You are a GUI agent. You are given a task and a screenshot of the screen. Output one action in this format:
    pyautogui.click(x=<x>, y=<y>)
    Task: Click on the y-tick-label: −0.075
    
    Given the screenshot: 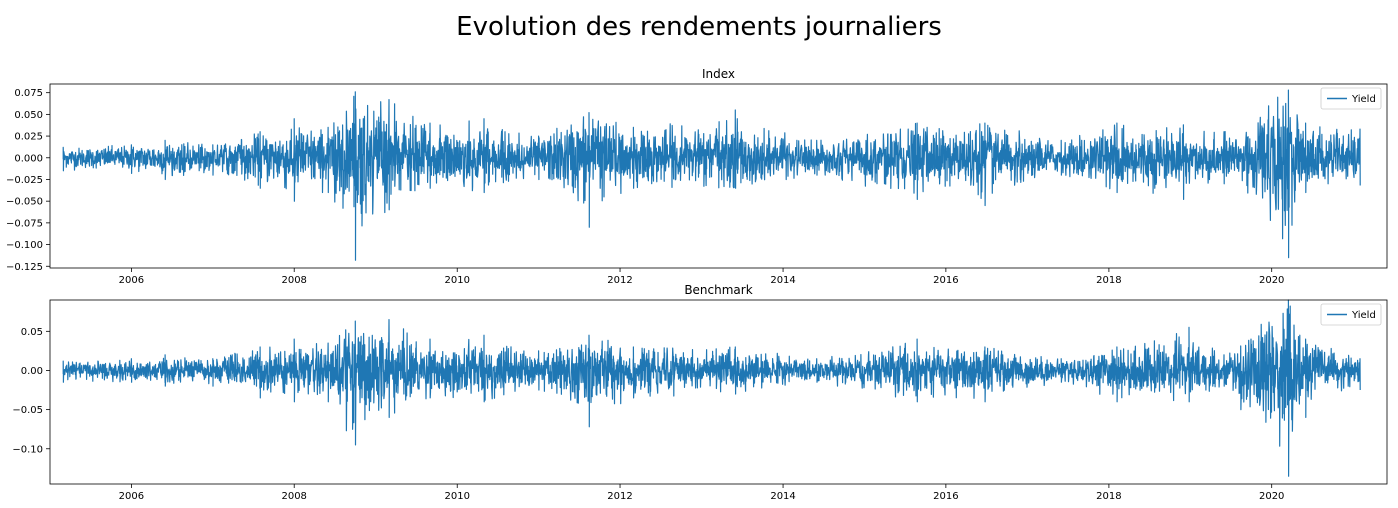 What is the action you would take?
    pyautogui.click(x=24, y=223)
    